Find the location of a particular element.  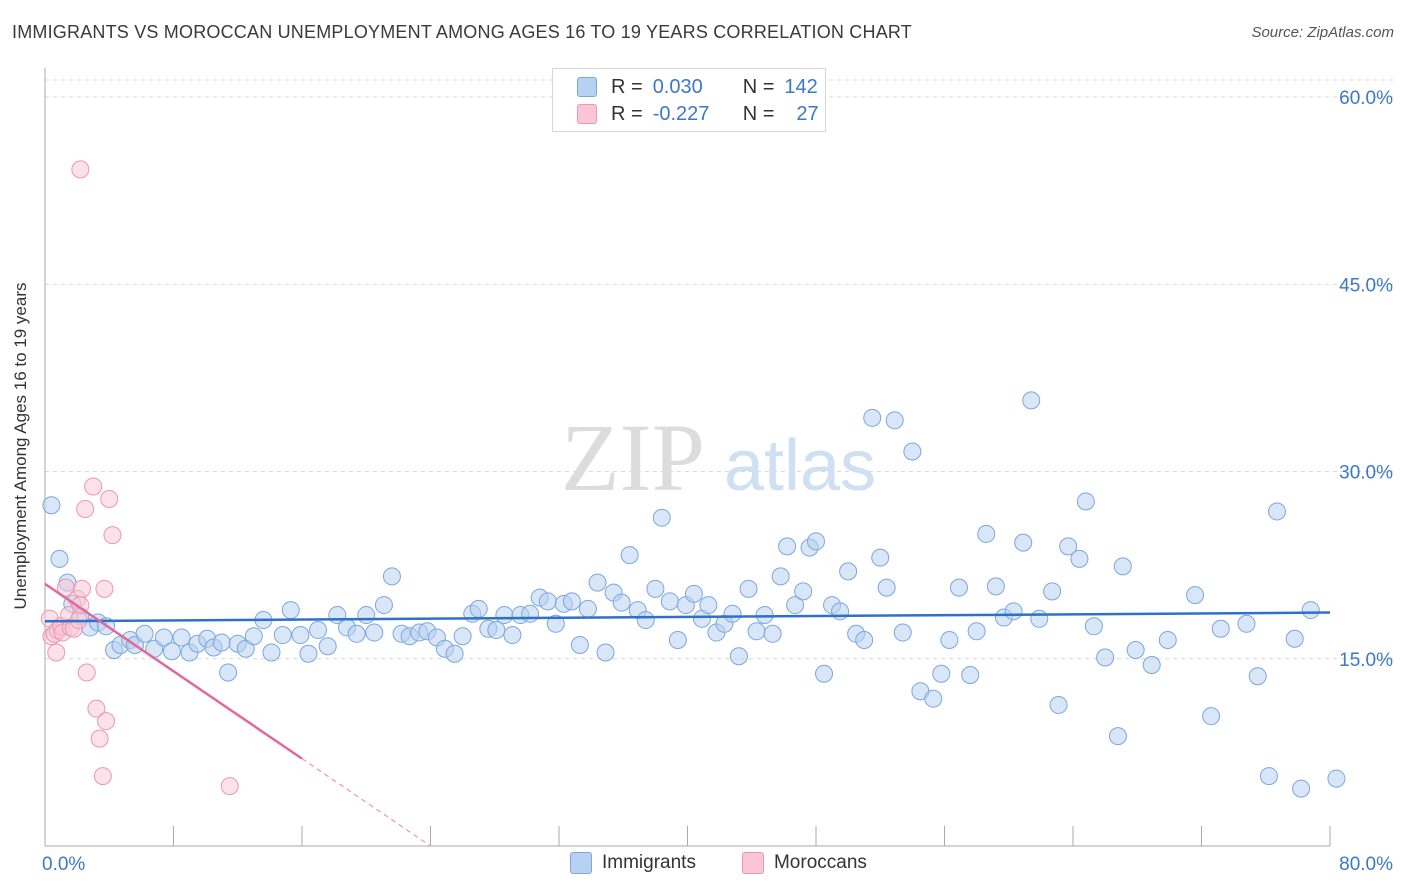

x-tick-label-min: 0.0% is located at coordinates (63, 864).